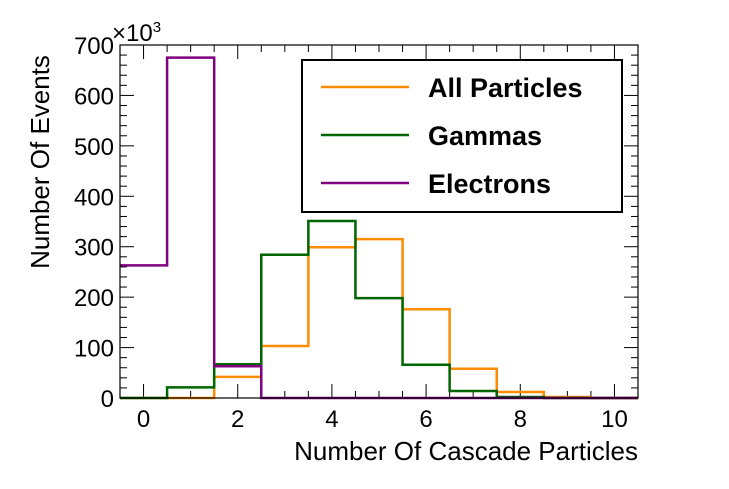 Image resolution: width=729 pixels, height=489 pixels. Describe the element at coordinates (94, 248) in the screenshot. I see `y-tick-label: 300` at that location.